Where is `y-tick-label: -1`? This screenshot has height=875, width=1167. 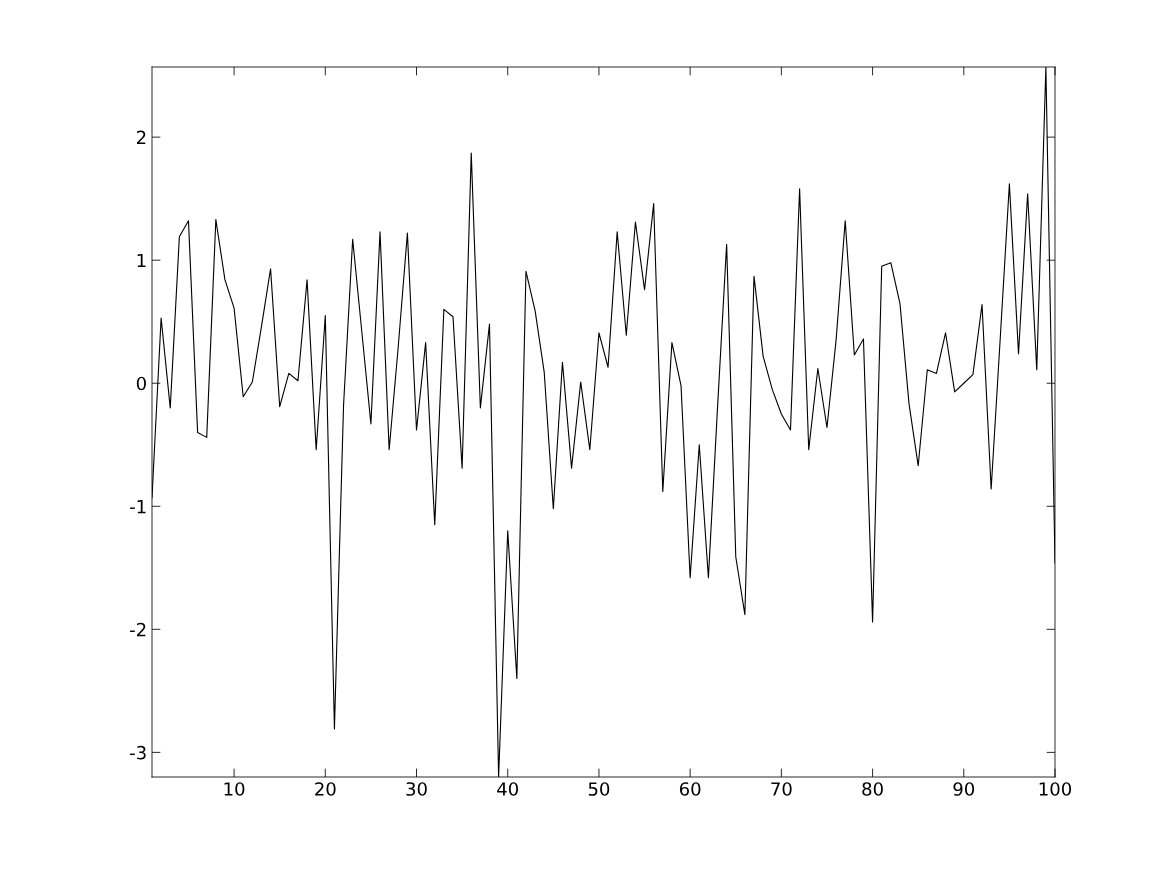 y-tick-label: -1 is located at coordinates (138, 506).